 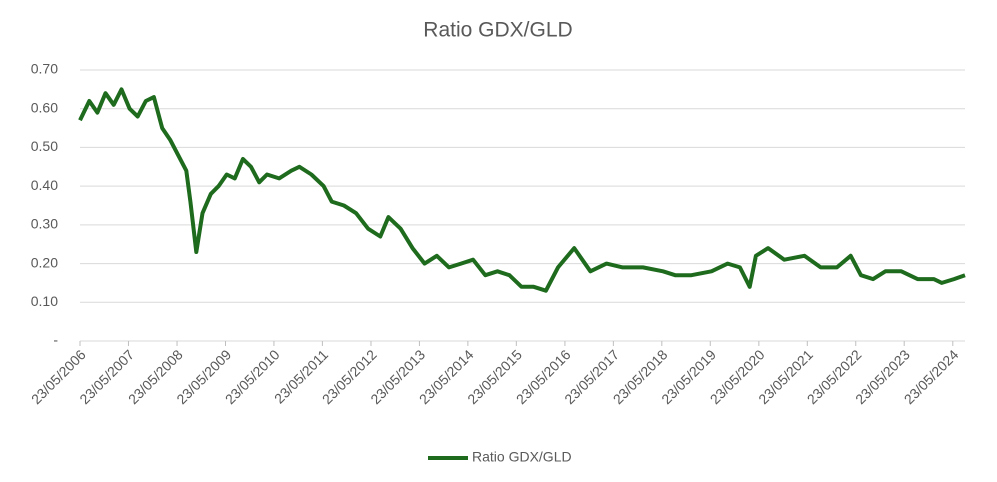 I want to click on y-tick-label: 0.50, so click(x=44, y=146).